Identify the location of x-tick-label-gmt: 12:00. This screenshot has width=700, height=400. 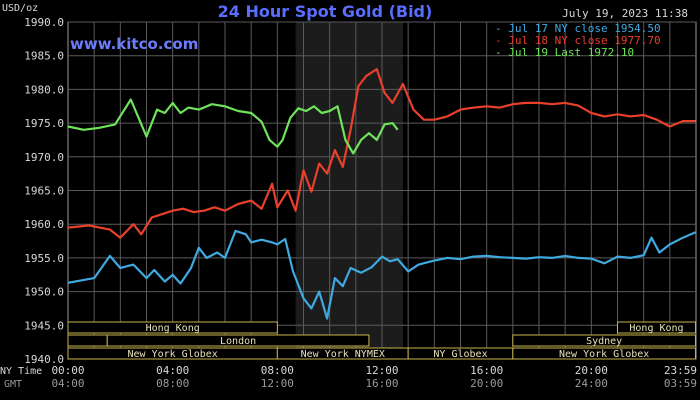
(277, 383).